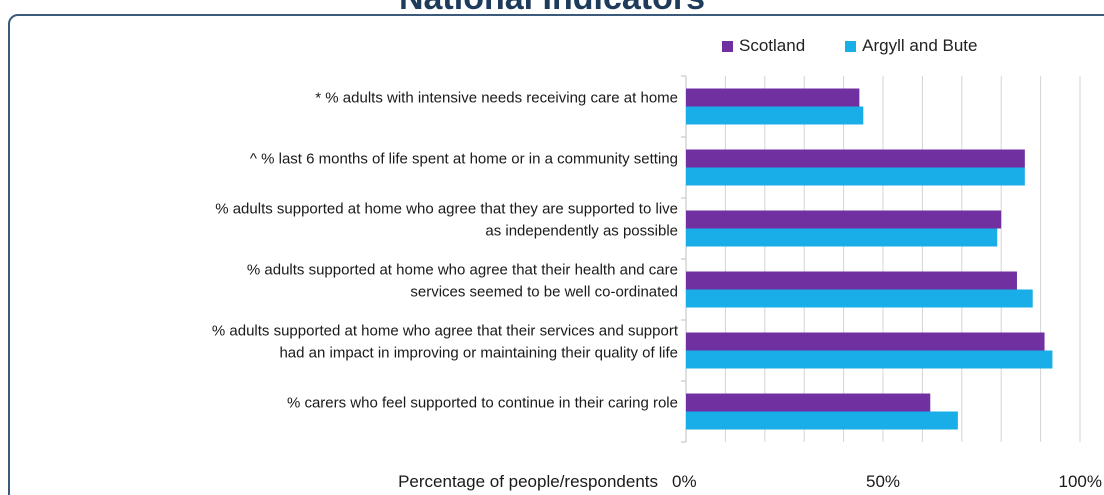  Describe the element at coordinates (552, 9) in the screenshot. I see `chart-title: National Indicators` at that location.